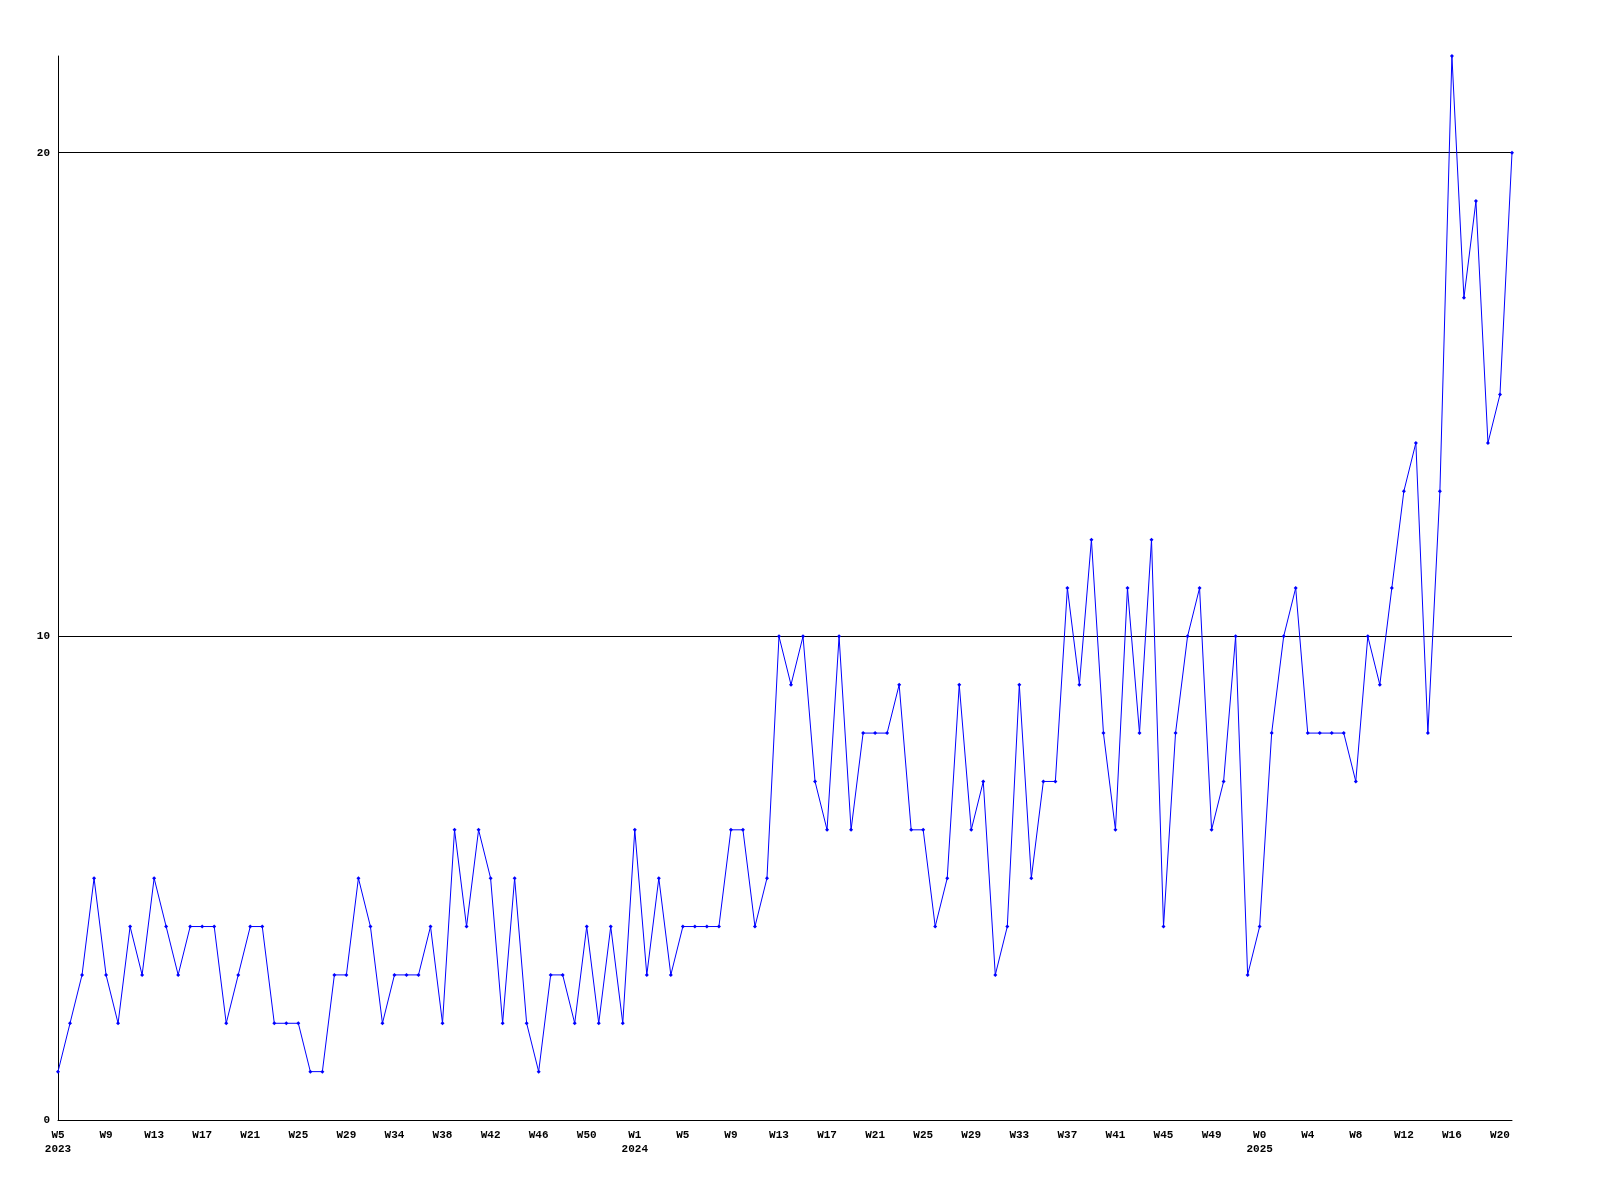 The image size is (1600, 1200). What do you see at coordinates (1163, 1135) in the screenshot?
I see `x-tick-label: W45` at bounding box center [1163, 1135].